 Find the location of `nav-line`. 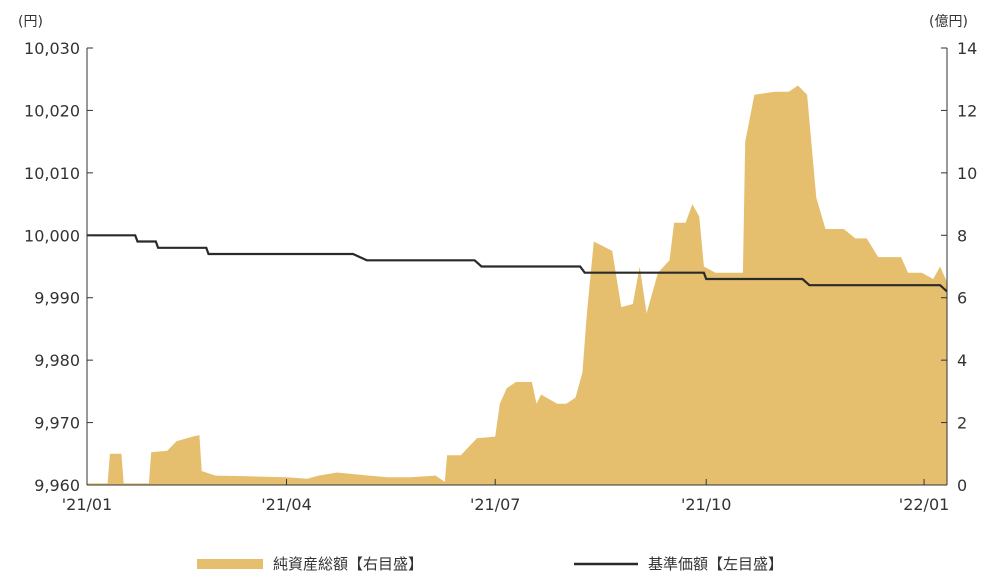

nav-line is located at coordinates (517, 263).